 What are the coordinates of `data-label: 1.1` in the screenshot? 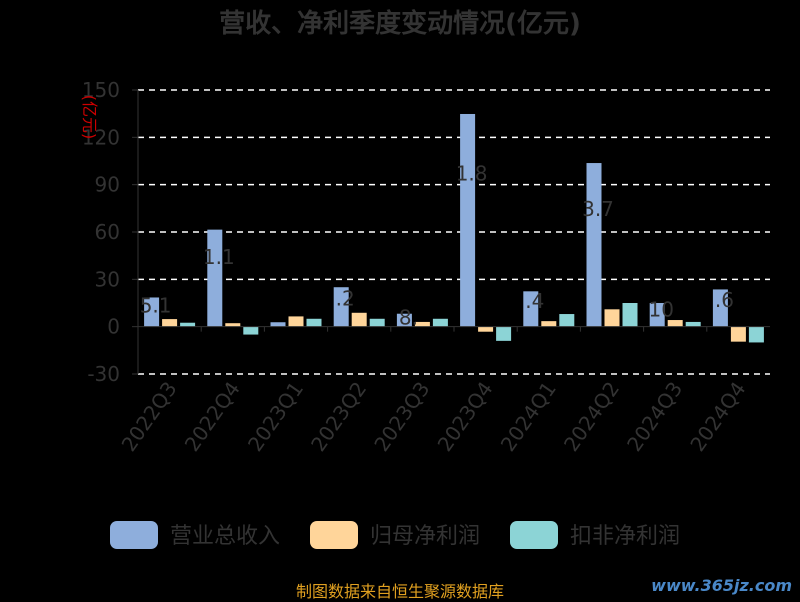 It's located at (219, 257).